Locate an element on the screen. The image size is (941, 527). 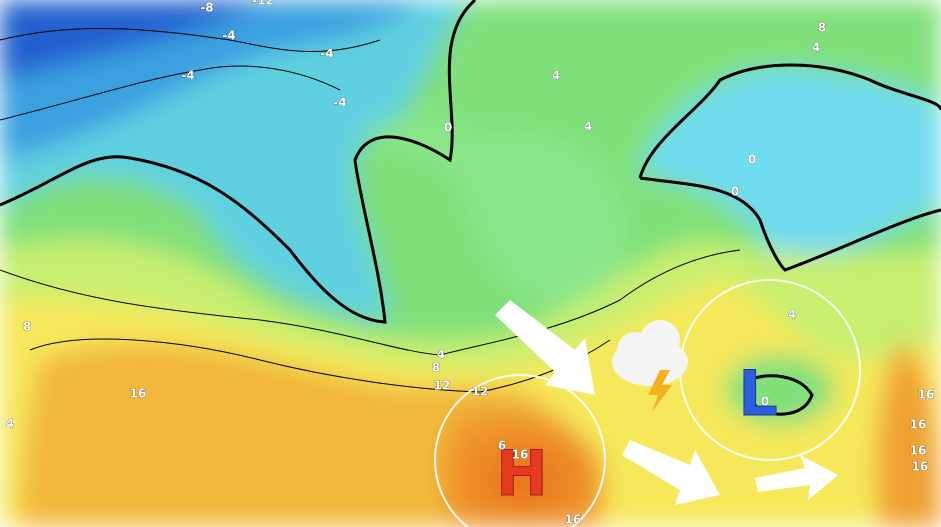
storm-icon is located at coordinates (650, 366).